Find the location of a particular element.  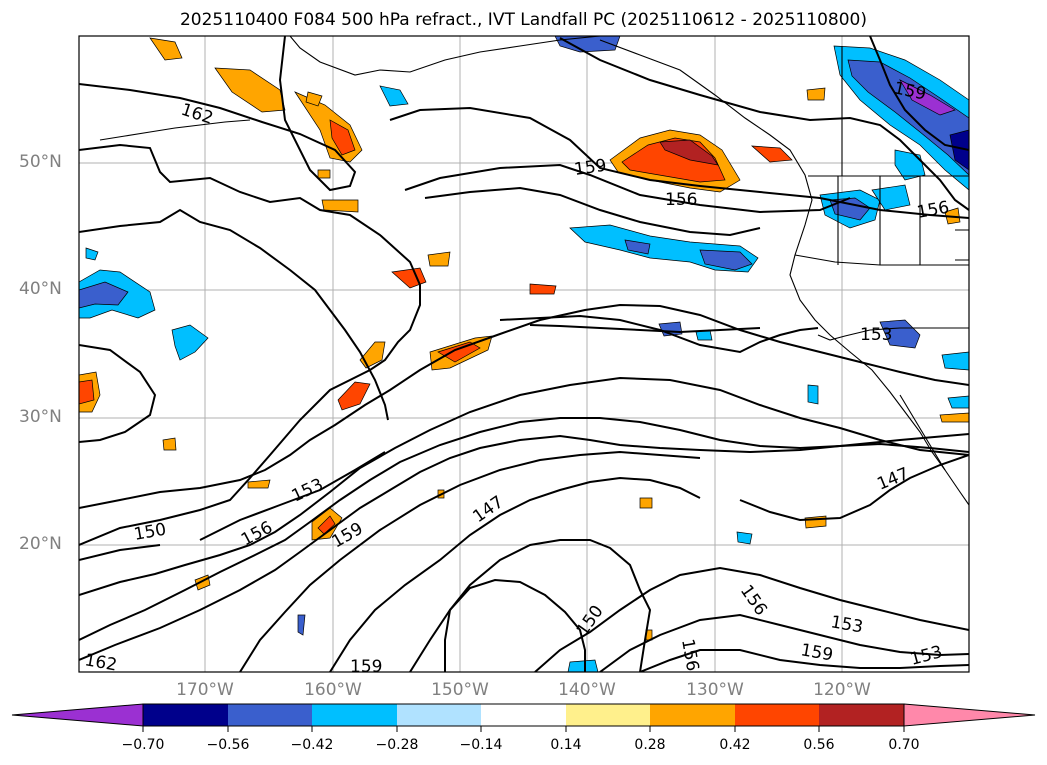

lat-label: 40°N is located at coordinates (40, 289).